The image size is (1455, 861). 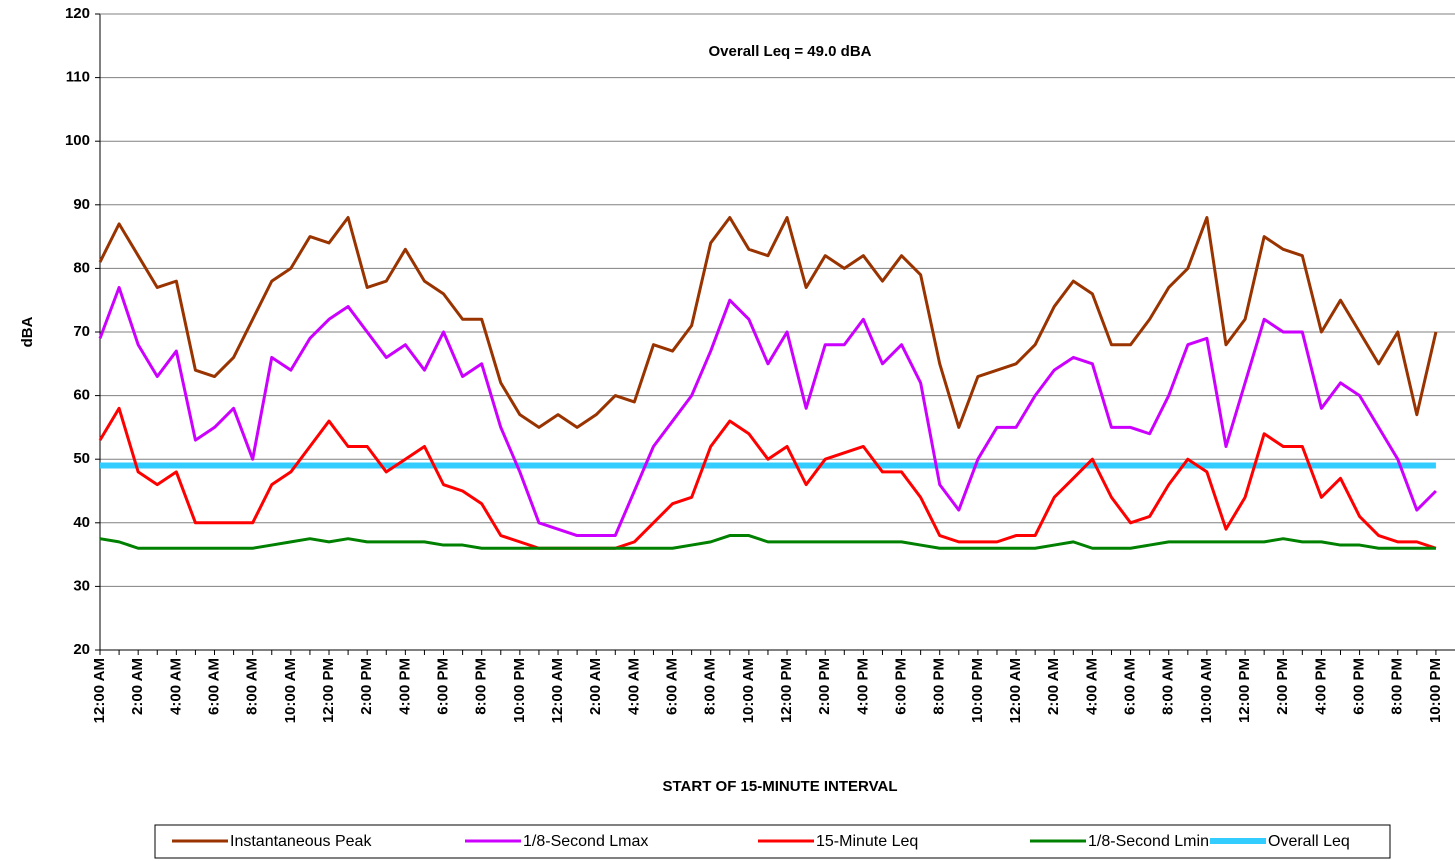 What do you see at coordinates (81, 458) in the screenshot?
I see `y-tick-label: 50` at bounding box center [81, 458].